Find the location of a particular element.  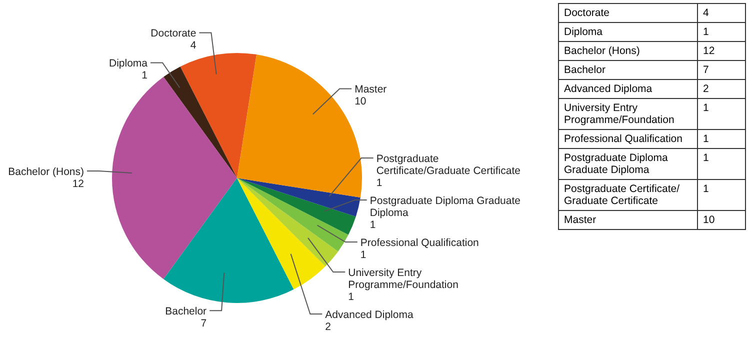

category-label: Postgraduate Diploma Graduate Diploma is located at coordinates (628, 164).